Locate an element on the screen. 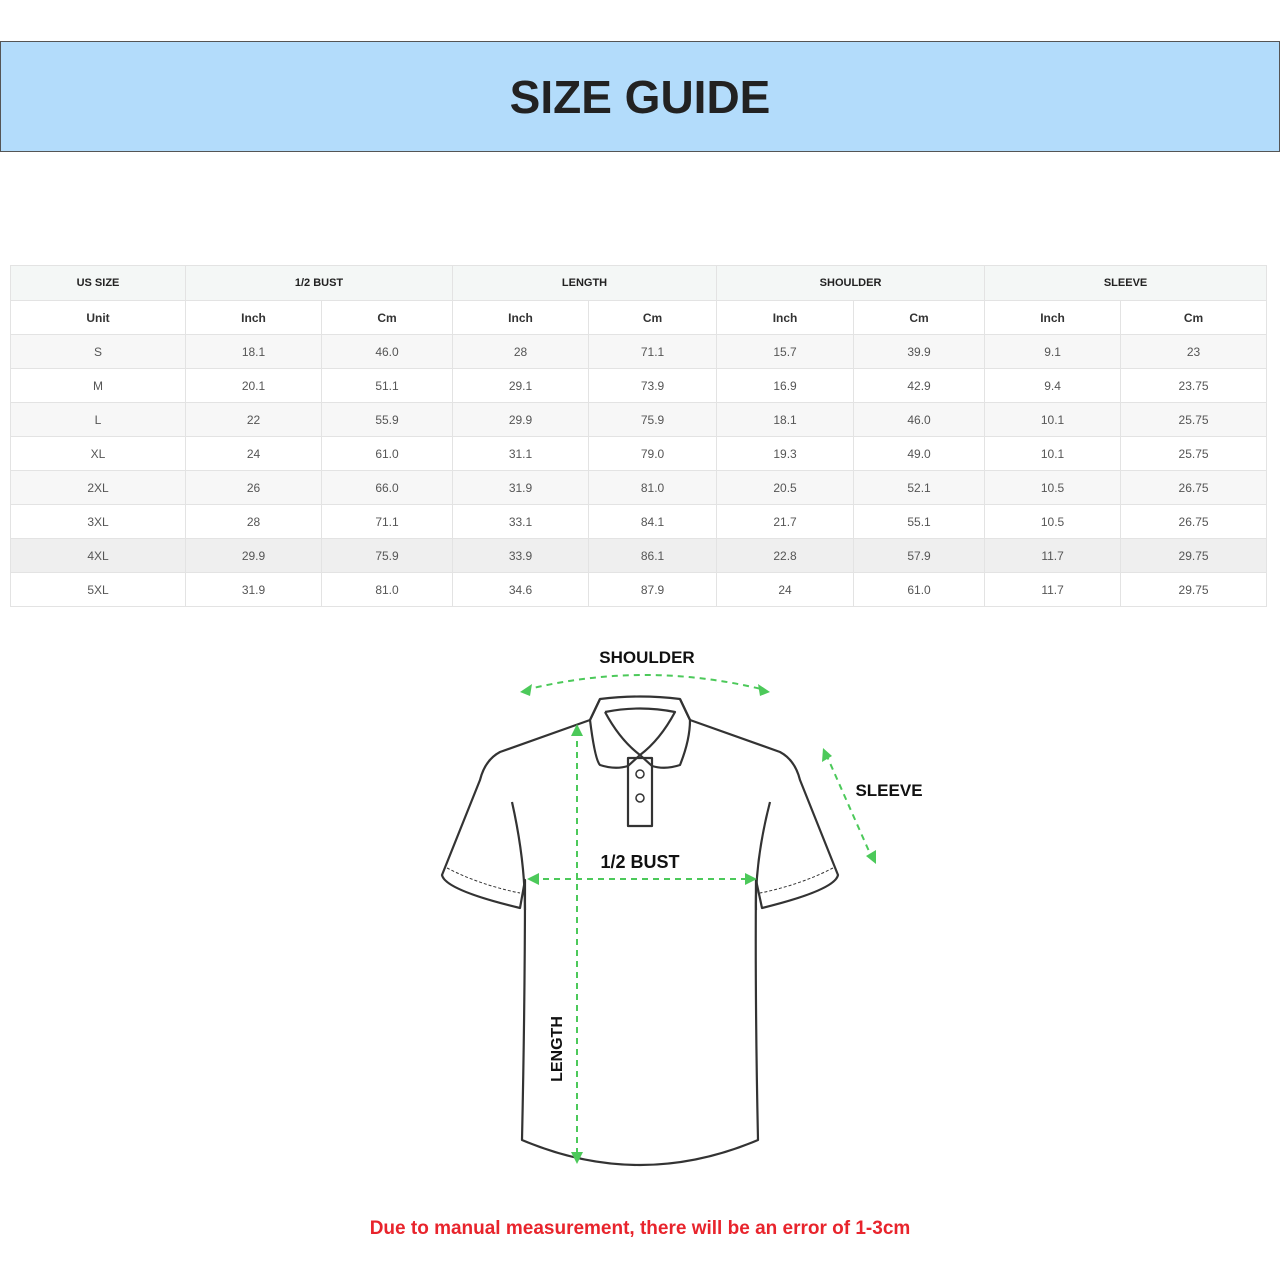 Image resolution: width=1280 pixels, height=1280 pixels. size-value: 16.9 is located at coordinates (785, 385).